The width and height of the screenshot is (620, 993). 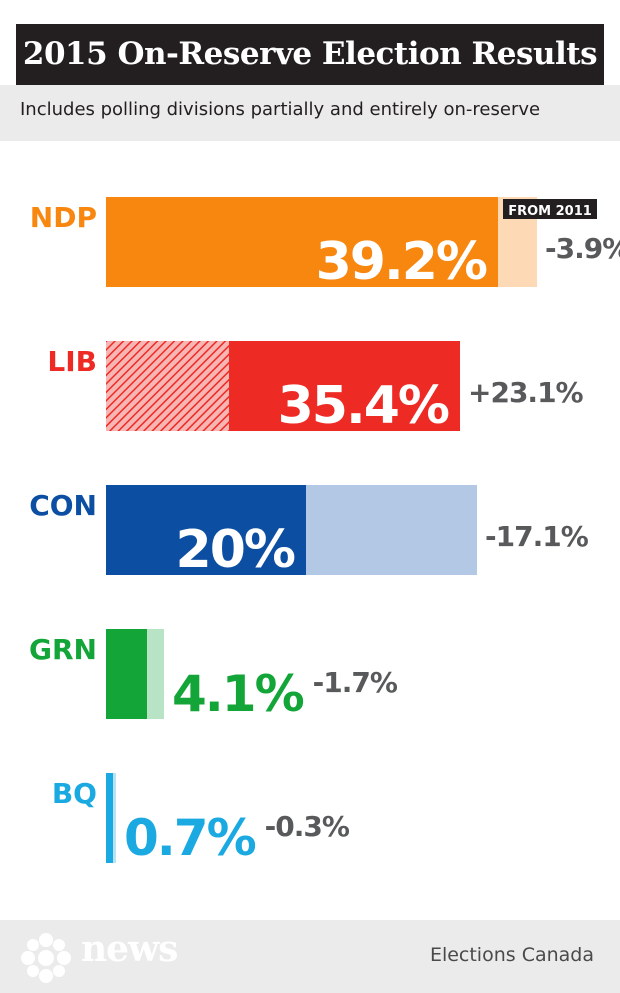 What do you see at coordinates (235, 550) in the screenshot?
I see `value-label-con: 20%` at bounding box center [235, 550].